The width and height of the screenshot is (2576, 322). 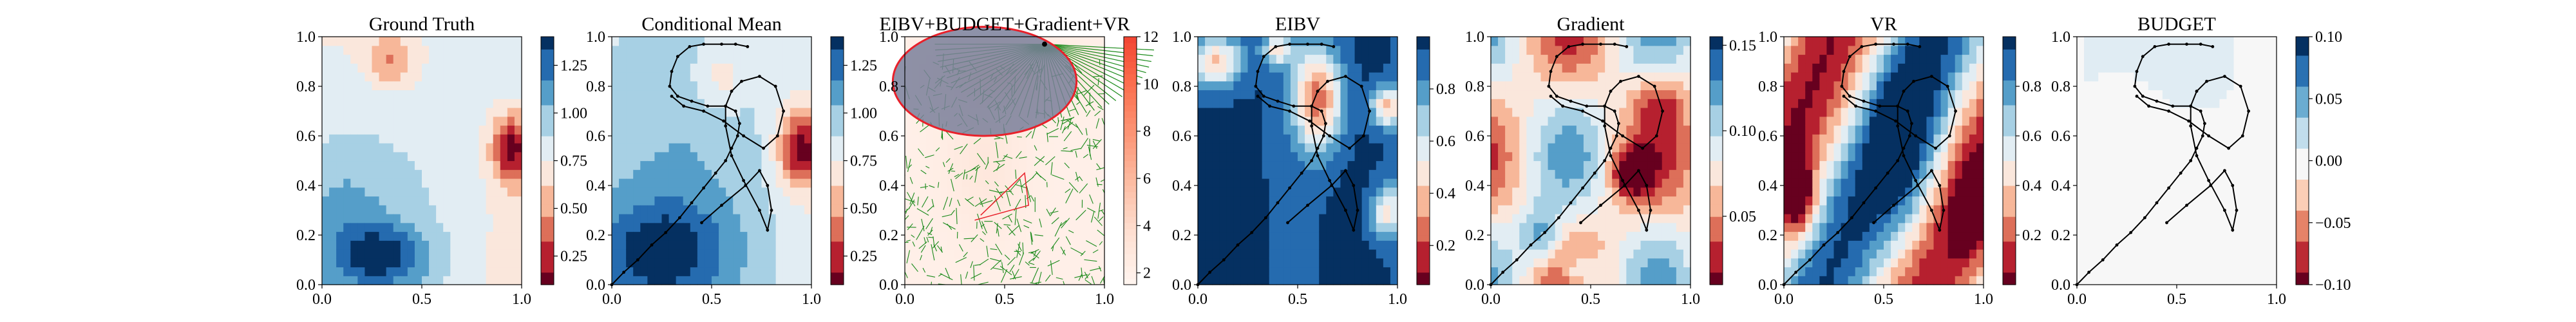 I want to click on x-tick-label: 1.0, so click(x=522, y=299).